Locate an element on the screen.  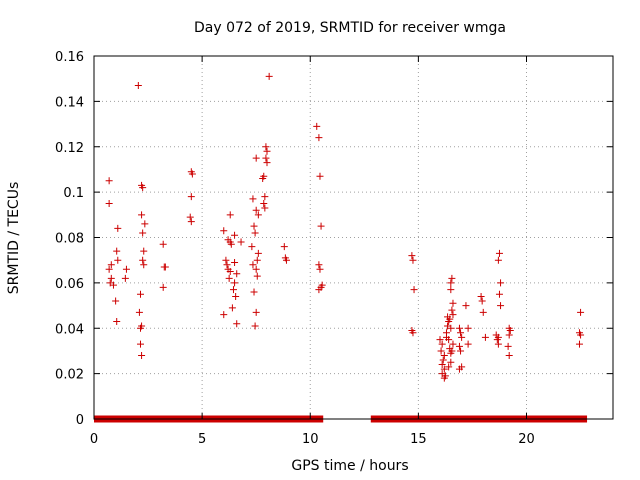
y-tick-label: 0.02 is located at coordinates (69, 375).